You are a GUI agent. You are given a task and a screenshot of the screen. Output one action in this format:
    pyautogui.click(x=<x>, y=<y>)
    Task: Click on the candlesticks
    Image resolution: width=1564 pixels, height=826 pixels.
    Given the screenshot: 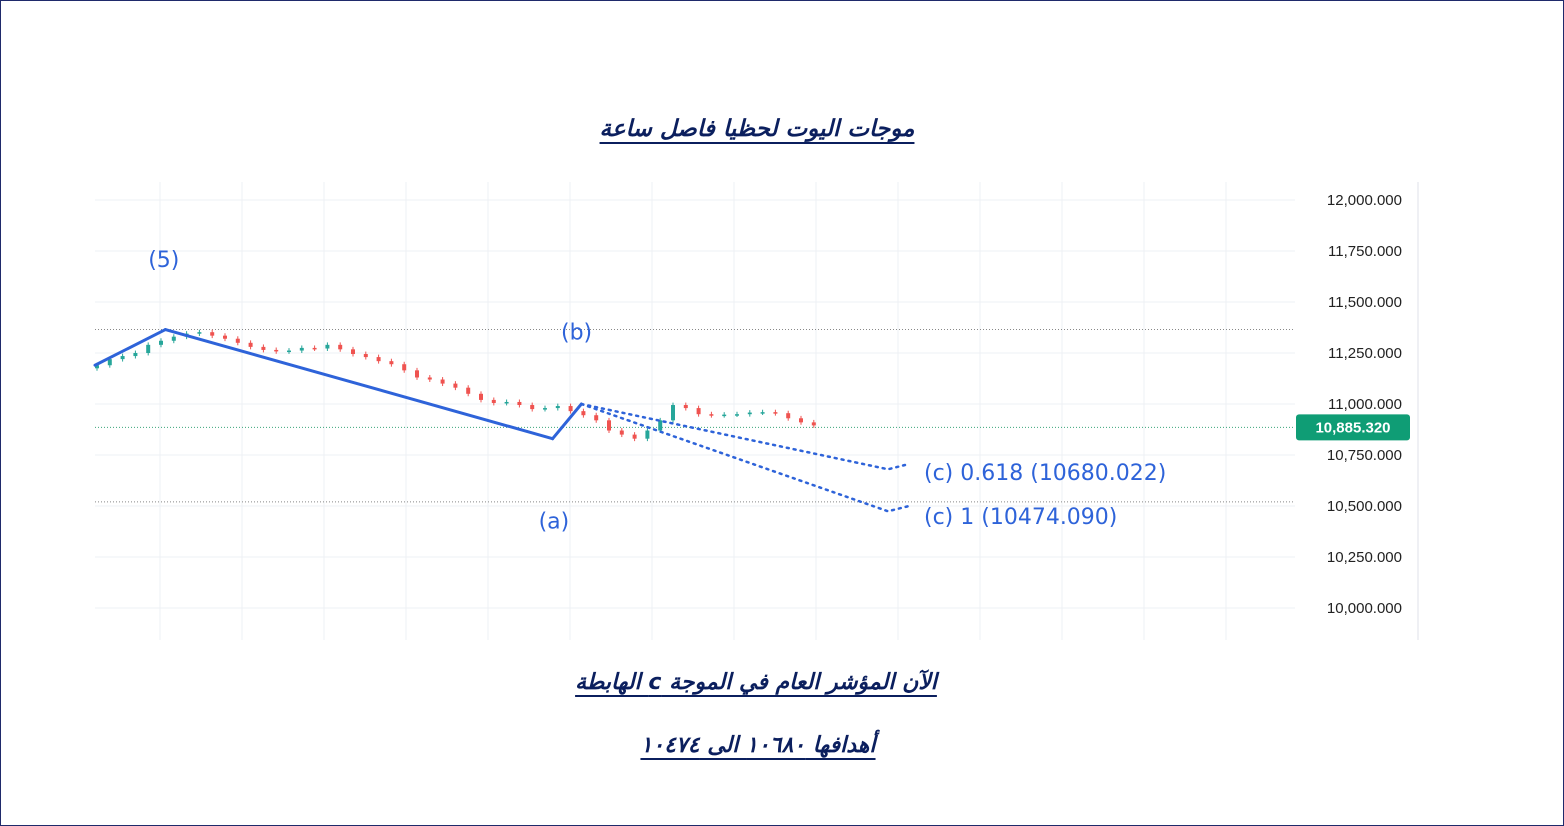 What is the action you would take?
    pyautogui.click(x=455, y=385)
    